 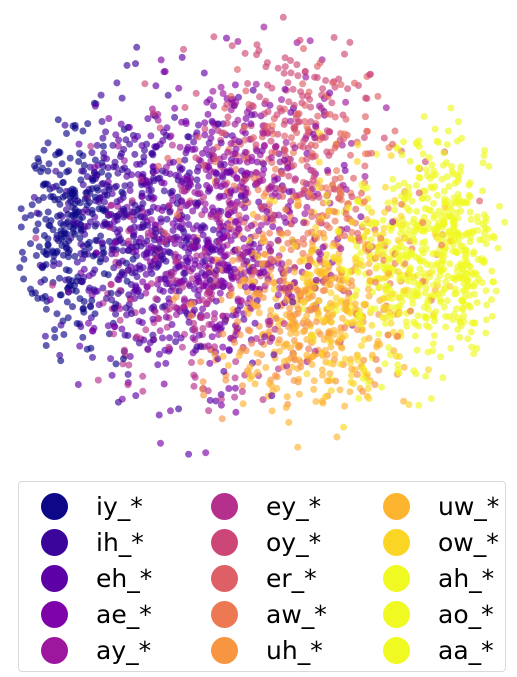 What do you see at coordinates (466, 578) in the screenshot?
I see `legend-label-ah: ah_*` at bounding box center [466, 578].